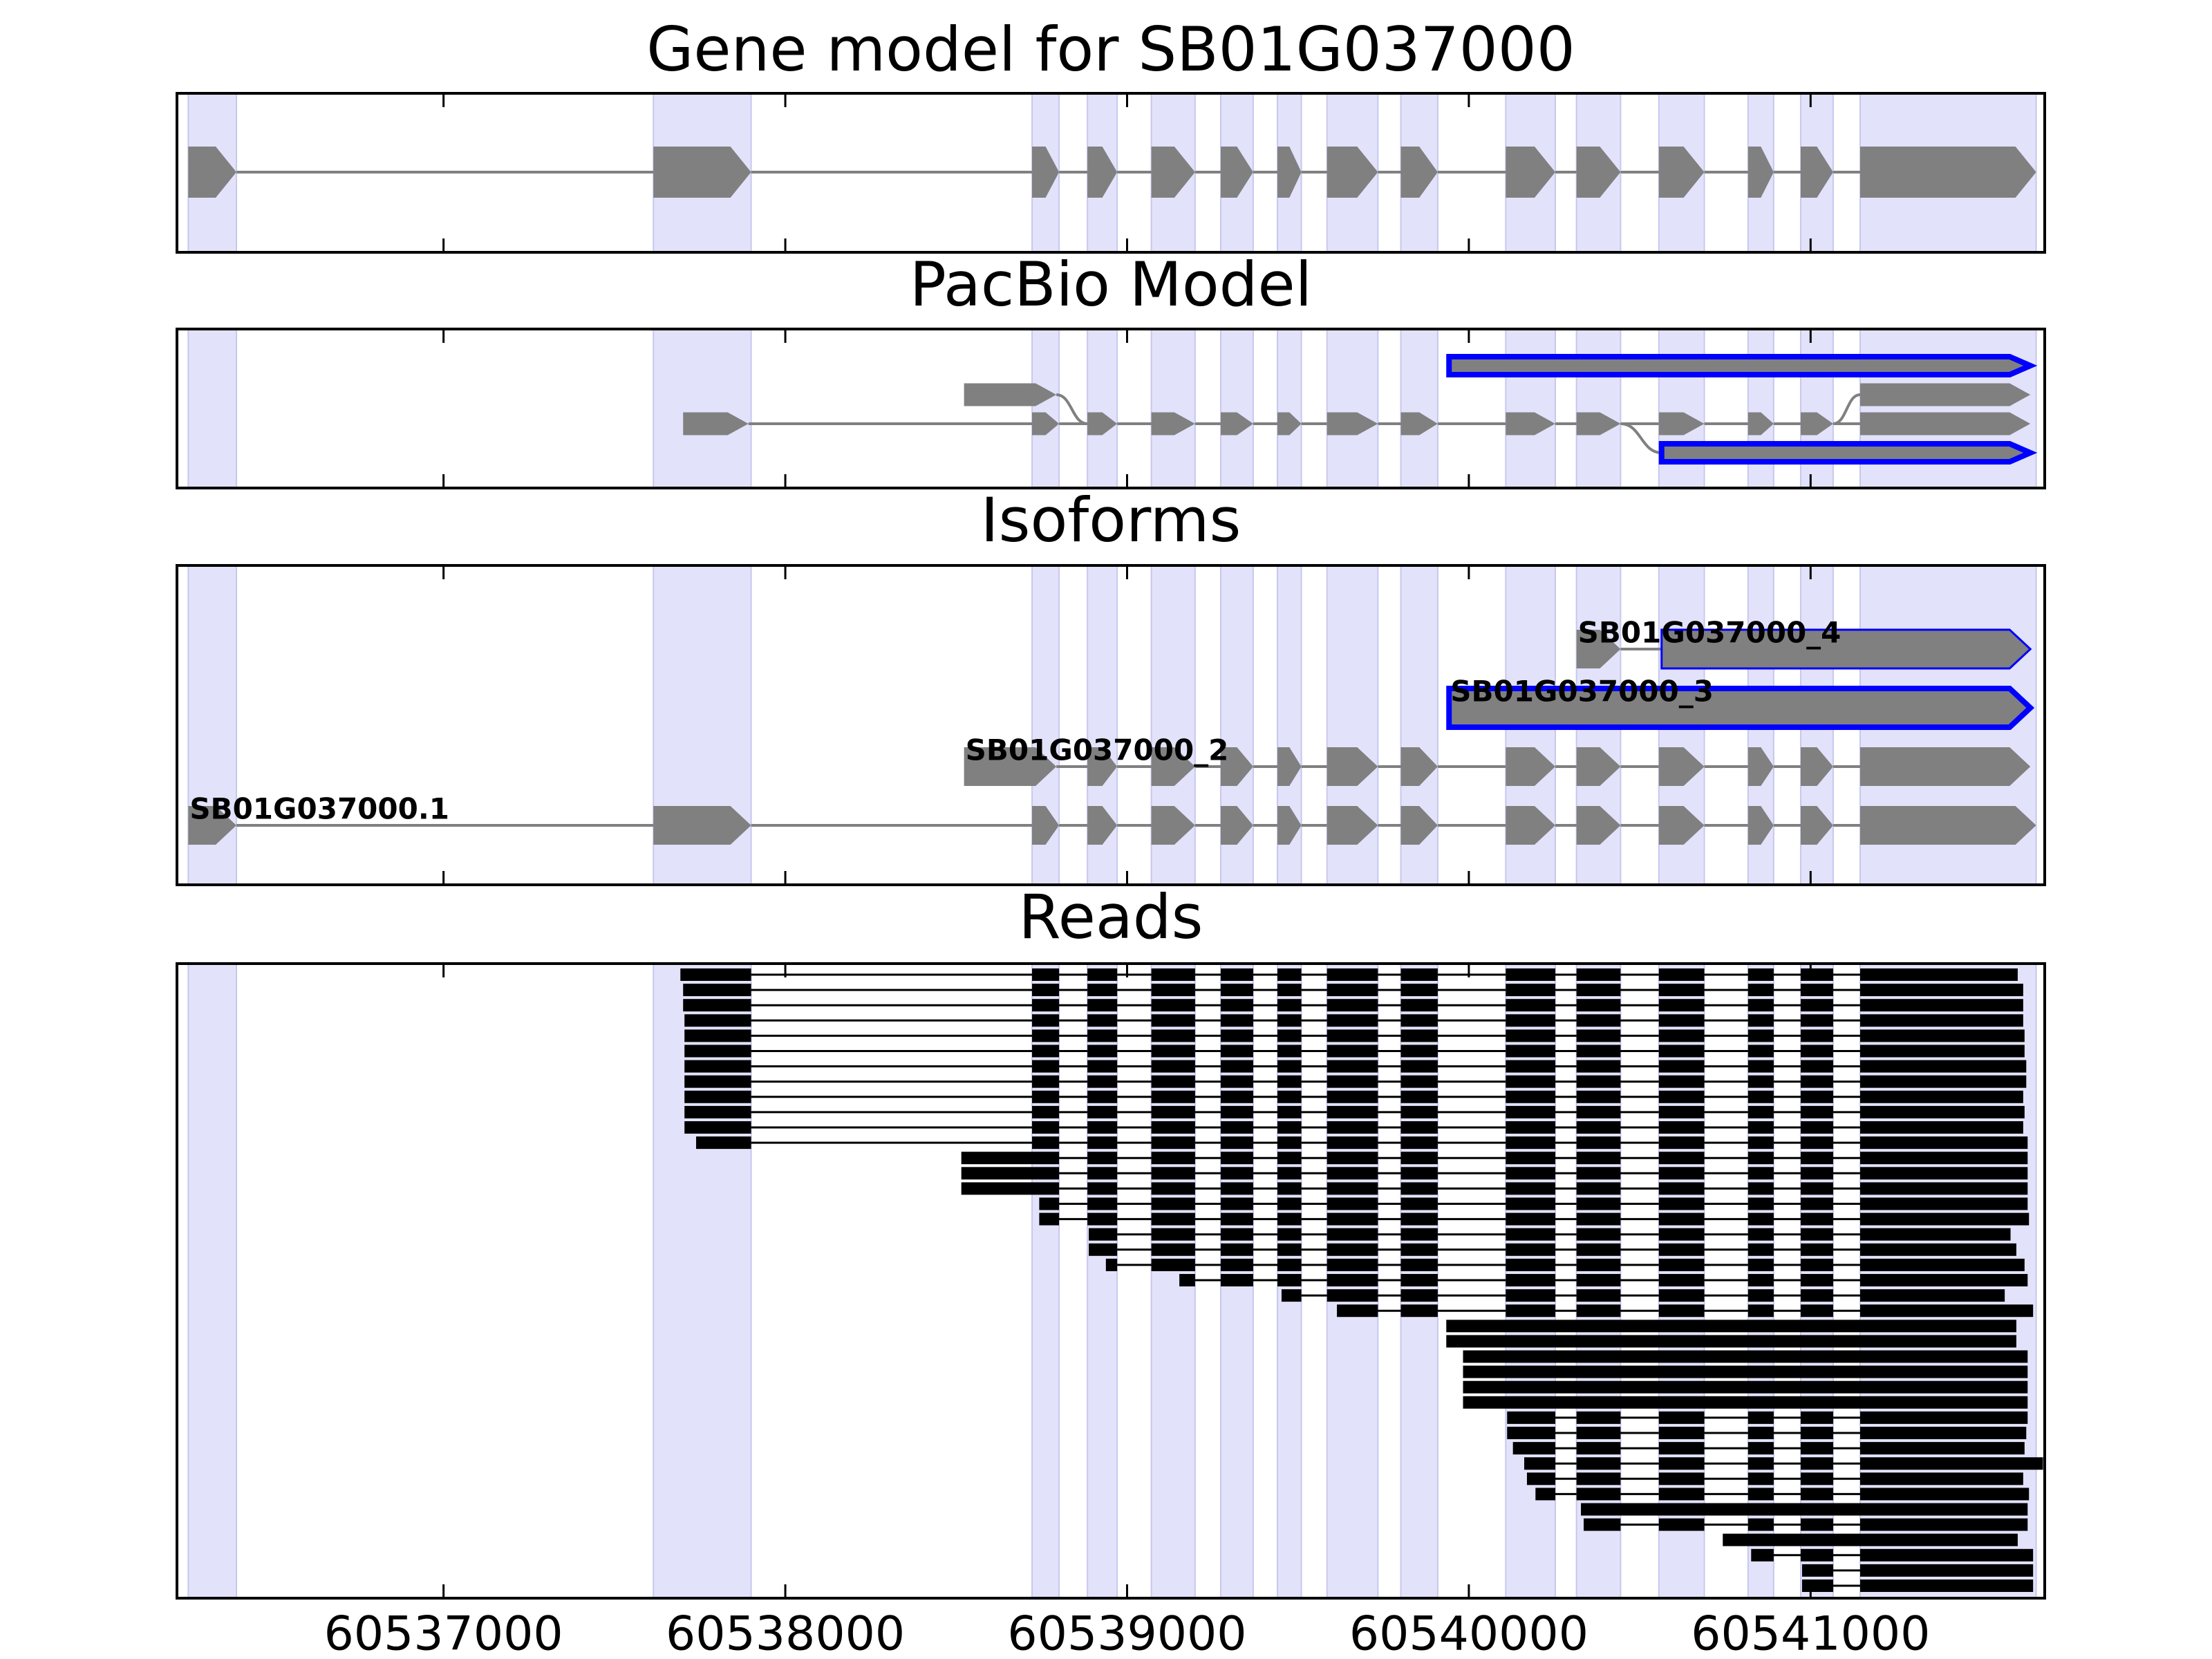 This screenshot has height=1659, width=2212. I want to click on x-tick-label: 60540000, so click(1469, 1633).